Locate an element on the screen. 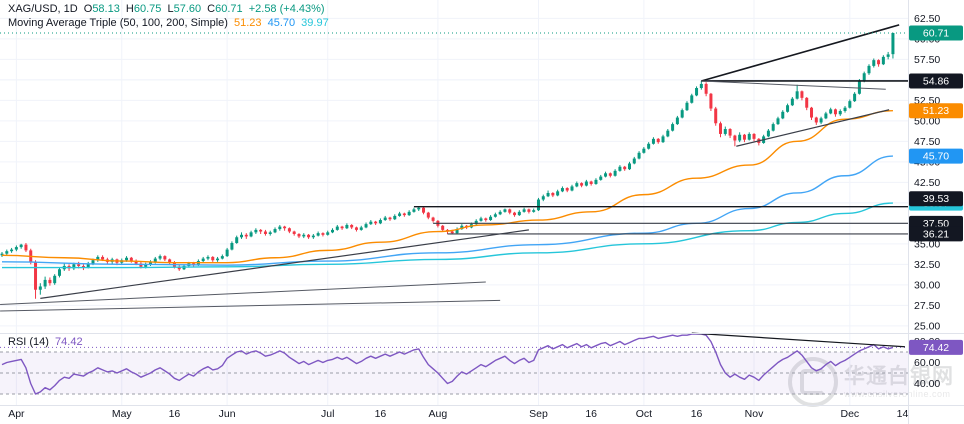  open-value: 58.13 is located at coordinates (106, 9).